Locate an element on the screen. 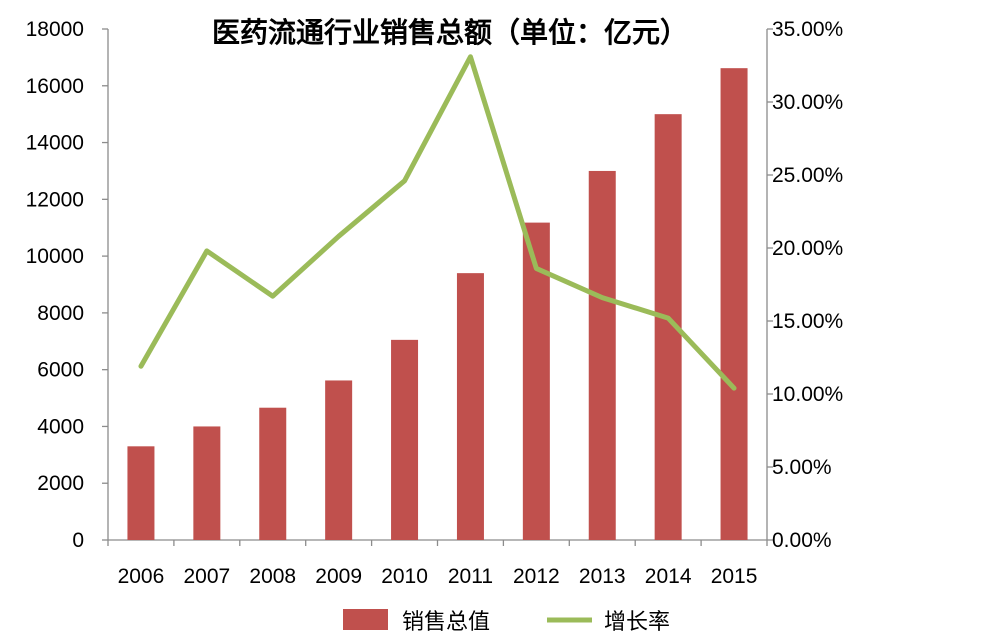 The height and width of the screenshot is (641, 995). y-left-tick-label: 14000 is located at coordinates (55, 143).